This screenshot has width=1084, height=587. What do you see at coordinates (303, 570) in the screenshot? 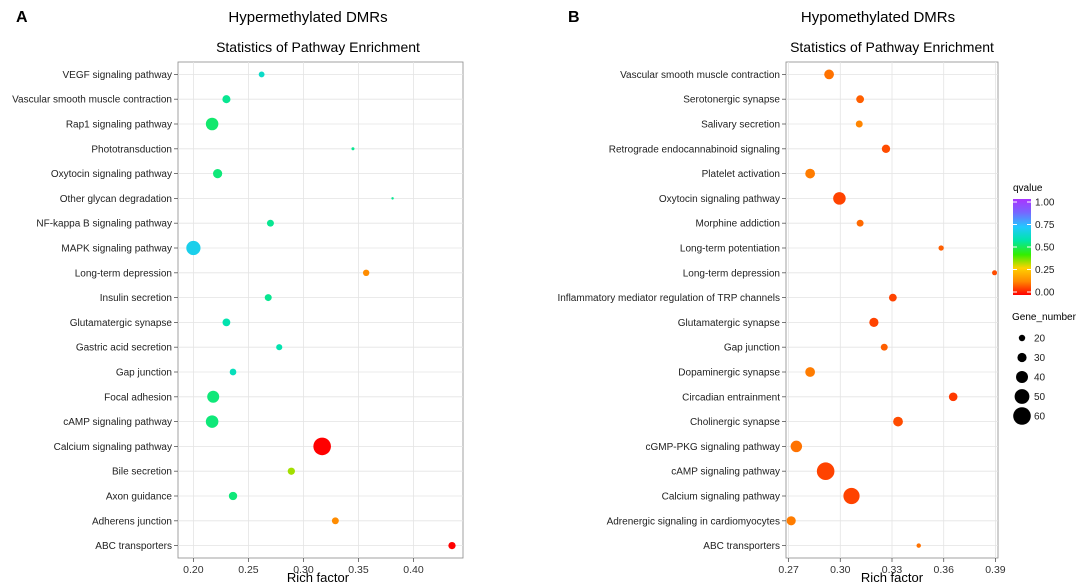
I see `x-tick-label: 0.30` at bounding box center [303, 570].